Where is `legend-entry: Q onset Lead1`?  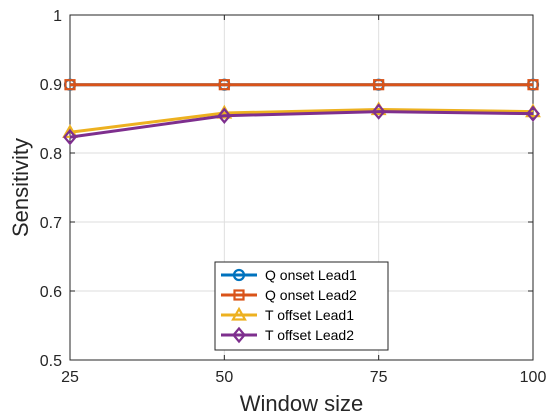
legend-entry: Q onset Lead1 is located at coordinates (289, 275).